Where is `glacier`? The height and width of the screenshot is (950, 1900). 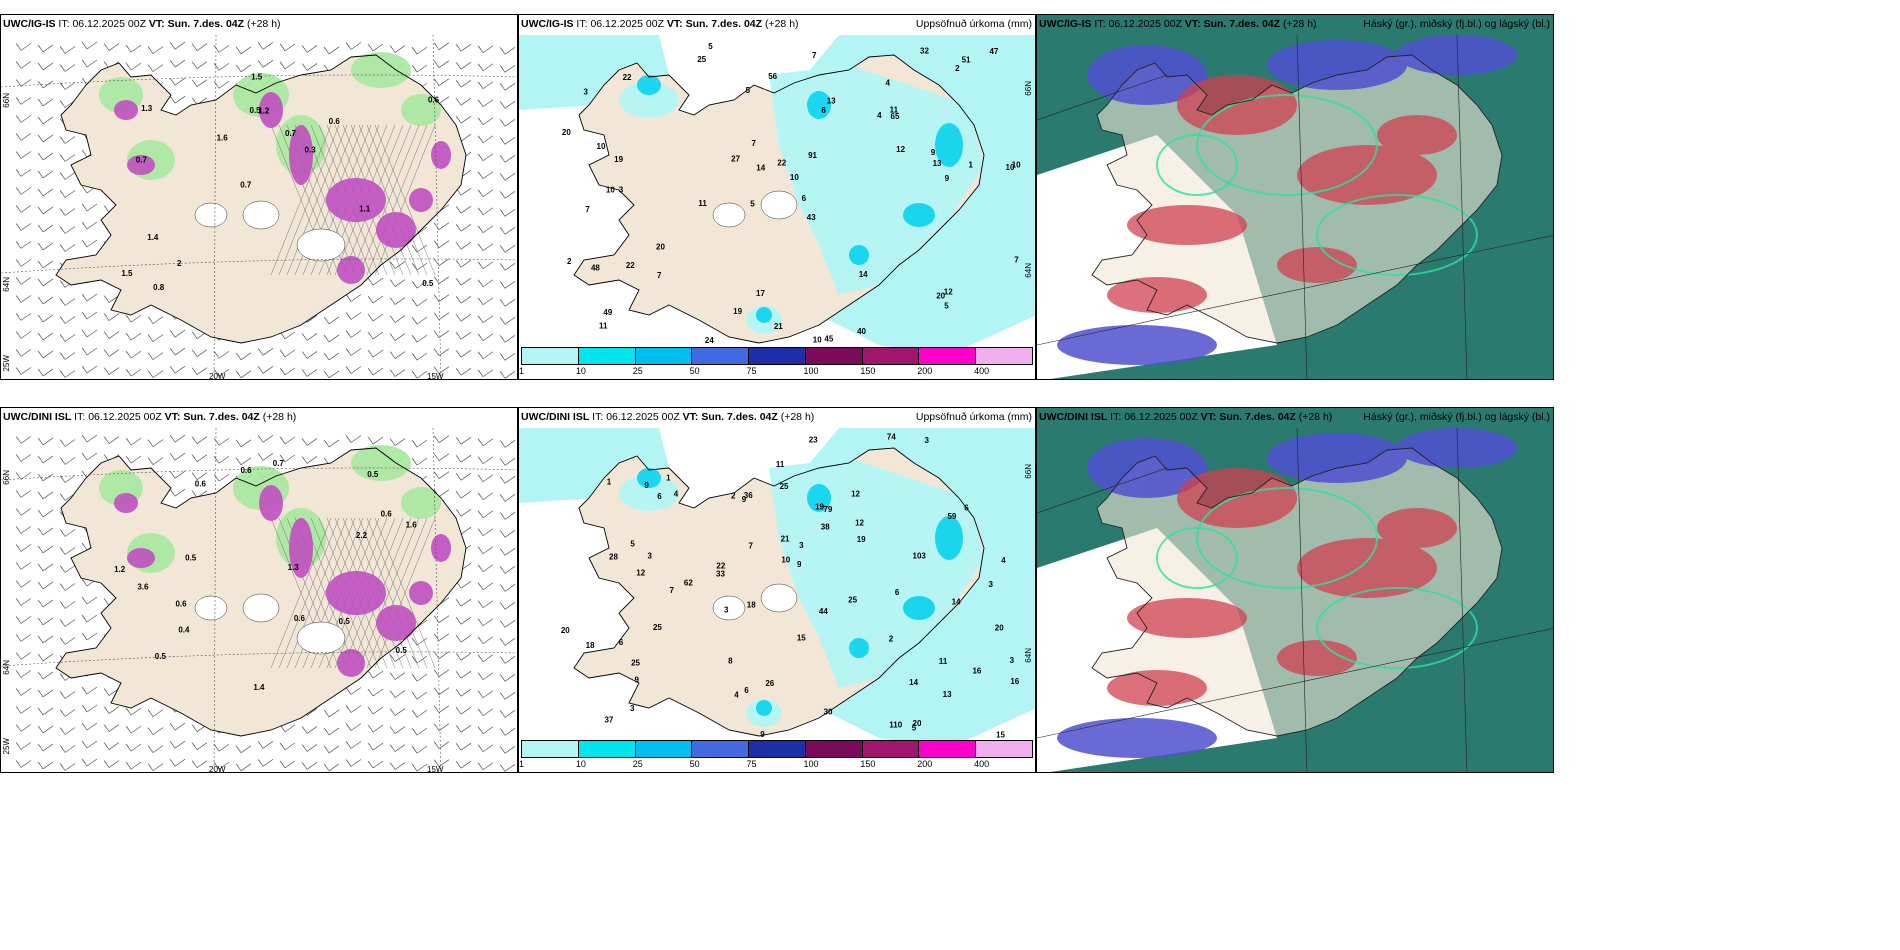 glacier is located at coordinates (261, 608).